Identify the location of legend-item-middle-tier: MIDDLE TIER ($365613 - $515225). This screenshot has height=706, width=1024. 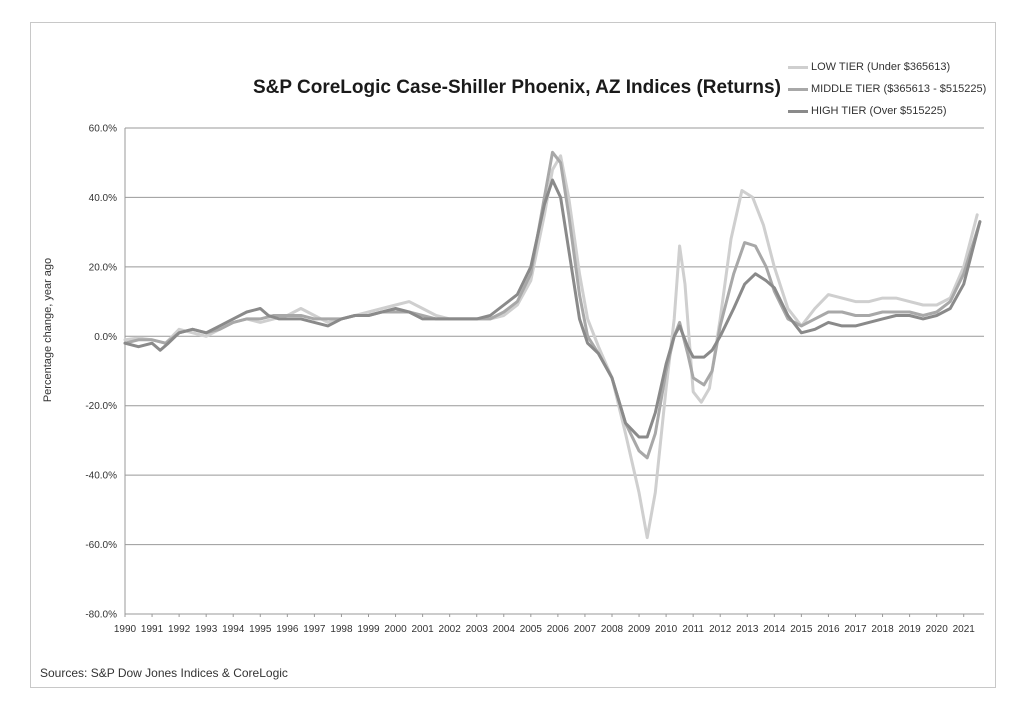
(887, 89).